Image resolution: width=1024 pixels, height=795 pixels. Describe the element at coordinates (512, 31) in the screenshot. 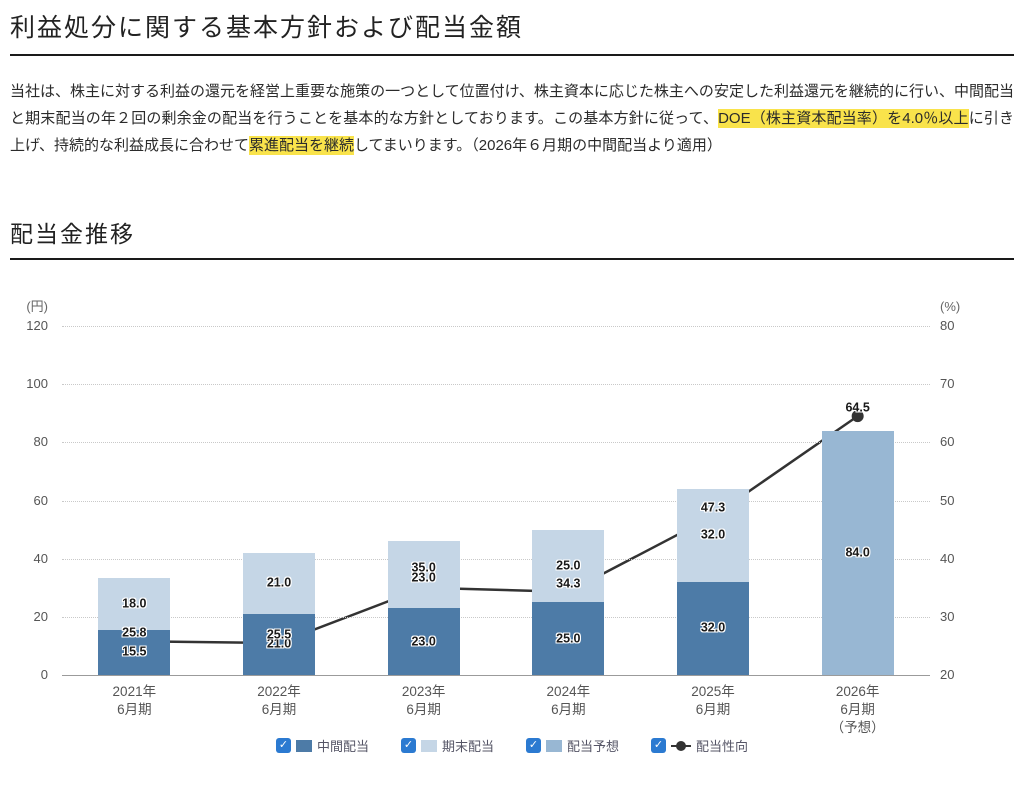

I see `page-title: 利益処分に関する基本方針および配当金額` at that location.